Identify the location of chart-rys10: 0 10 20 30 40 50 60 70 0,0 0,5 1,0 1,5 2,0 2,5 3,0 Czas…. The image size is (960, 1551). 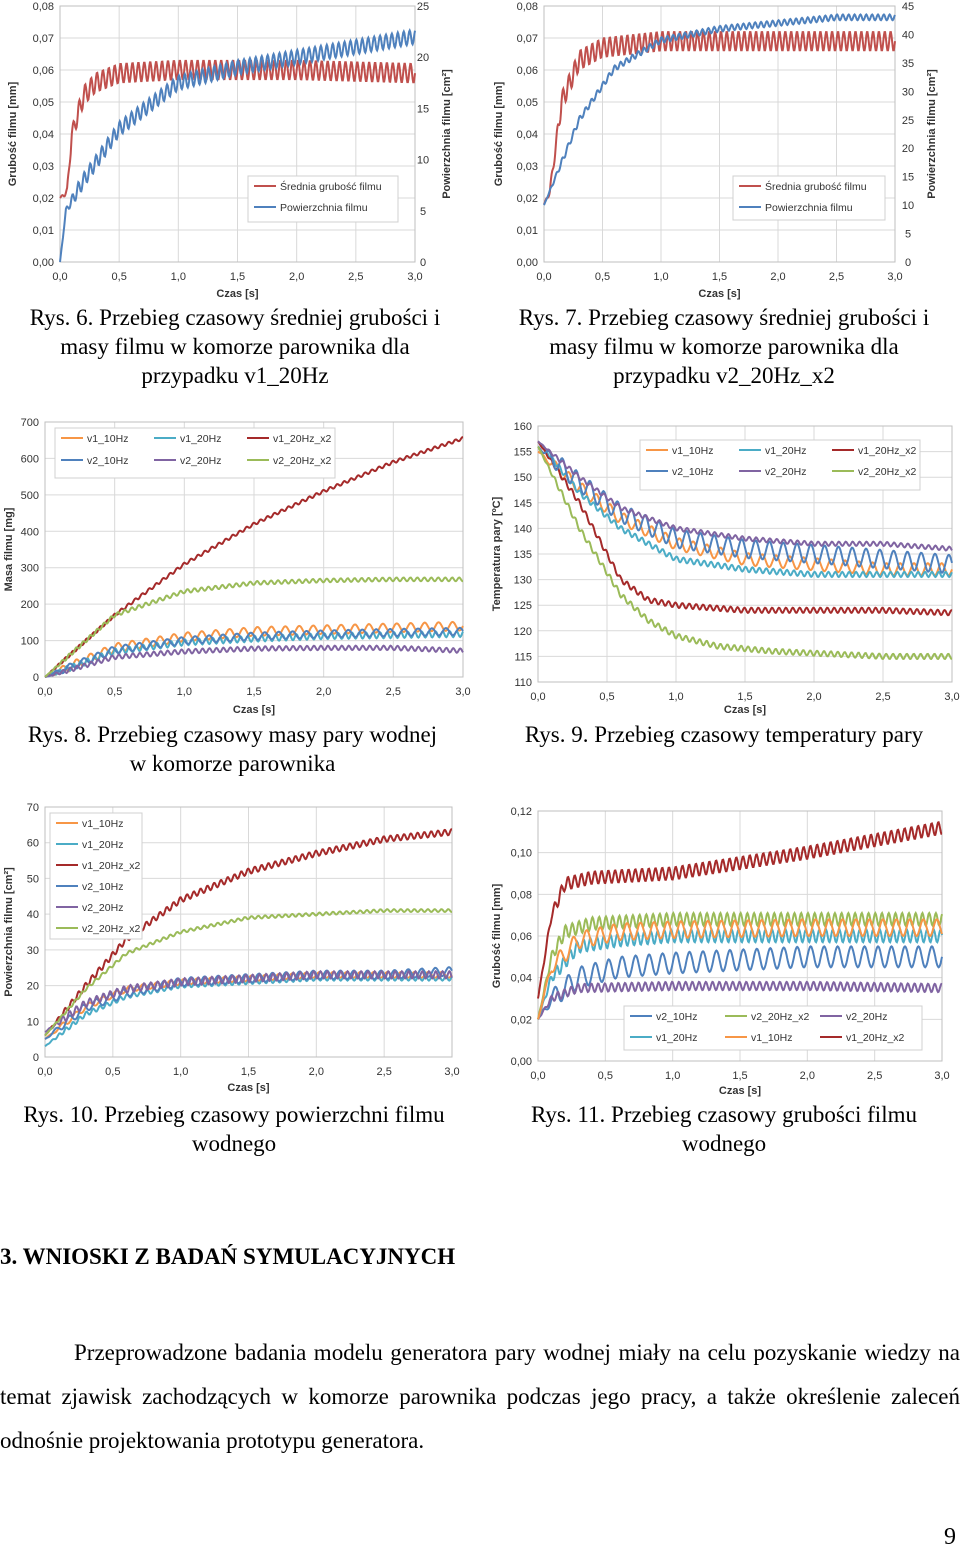
(231, 948).